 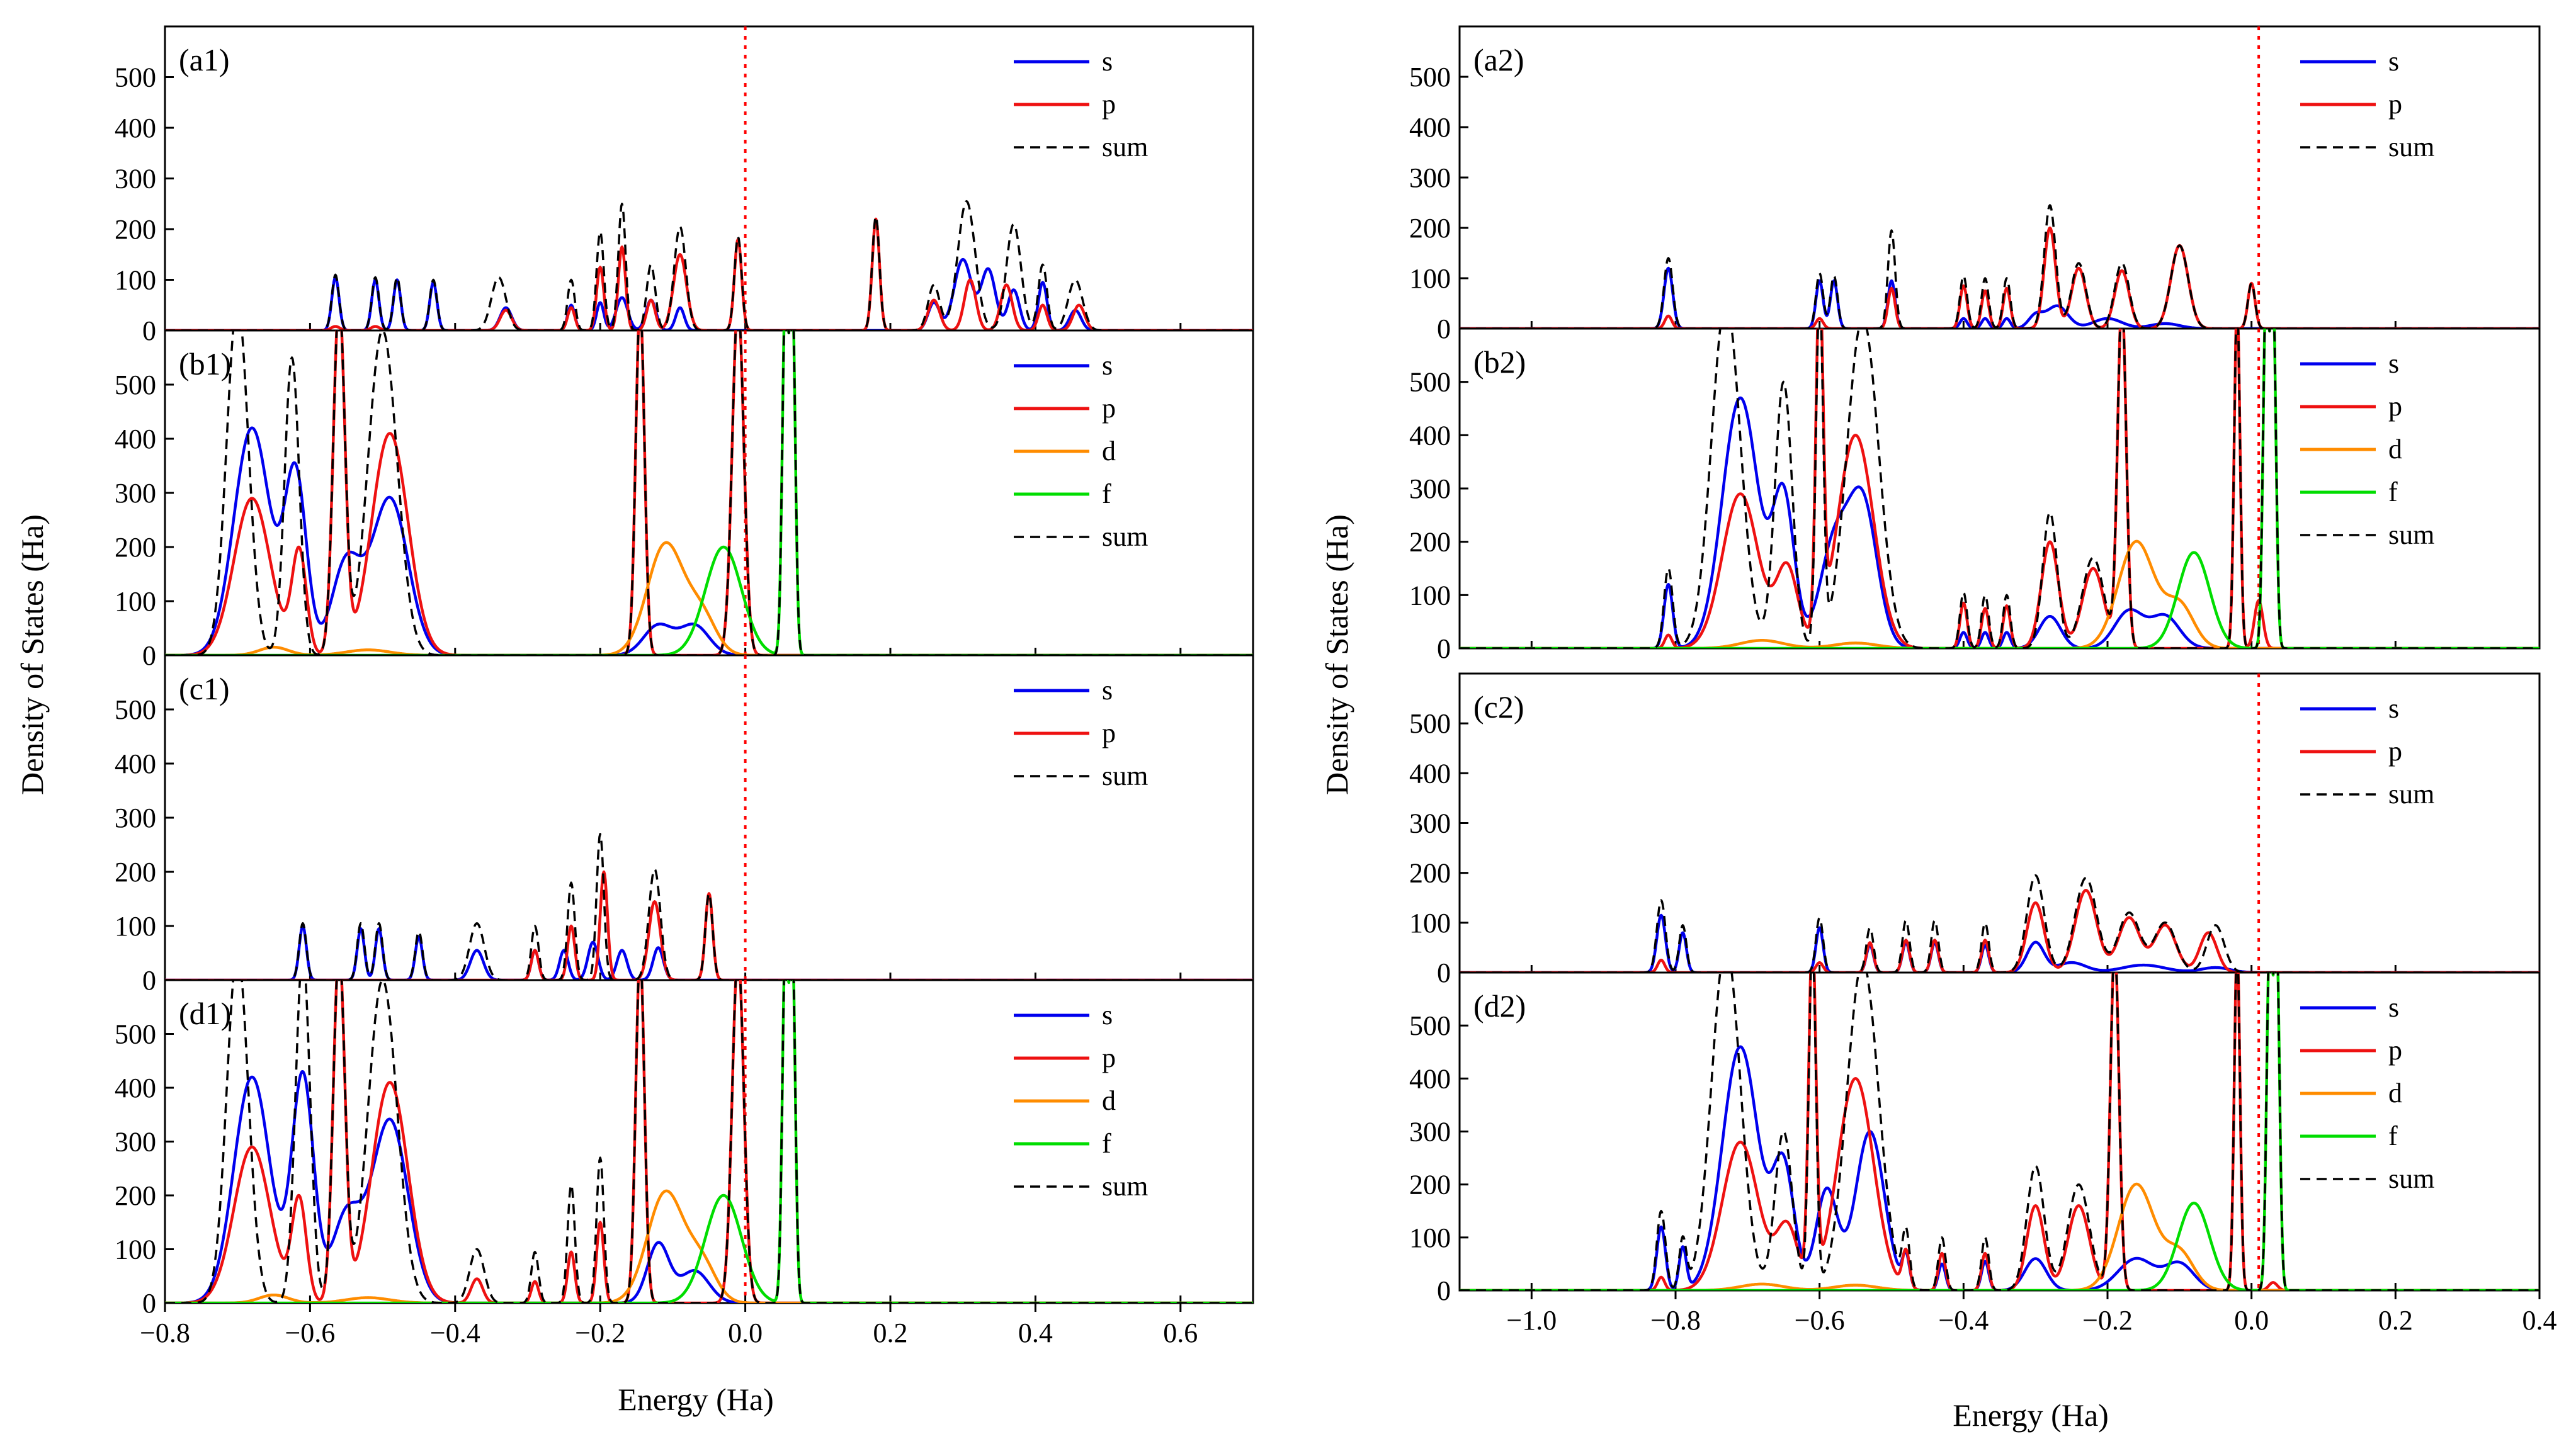 I want to click on x-tick-label: −1.0, so click(x=1531, y=1320).